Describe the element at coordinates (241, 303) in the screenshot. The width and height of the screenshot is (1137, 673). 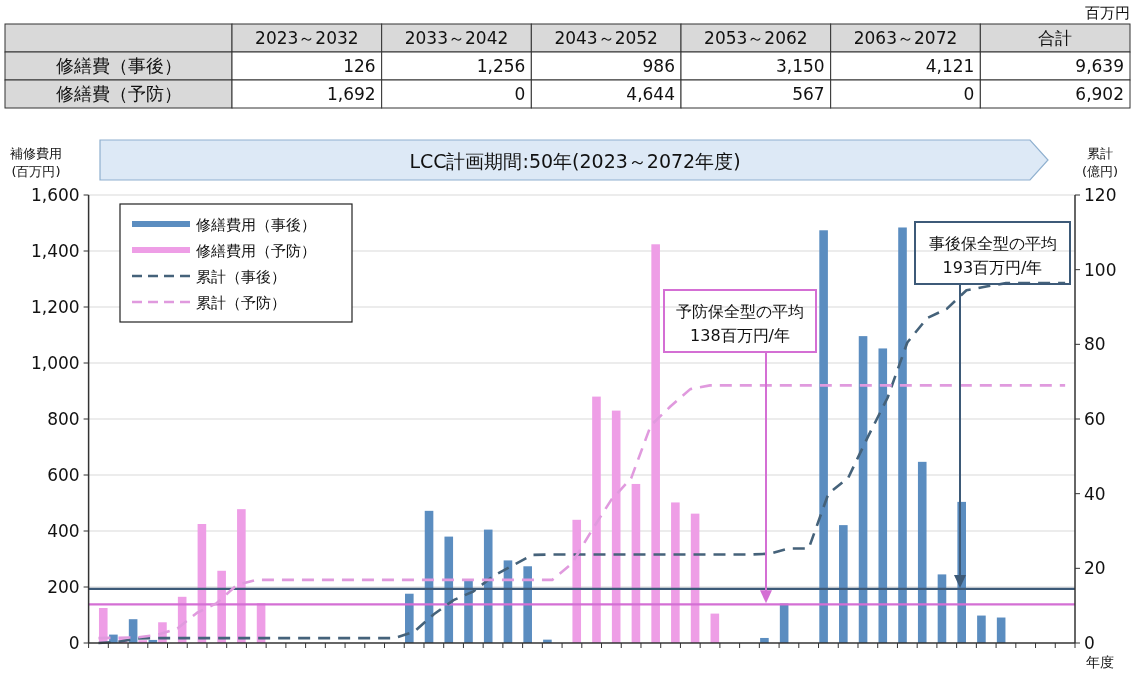
I see `legend-label: 累計（予防）` at that location.